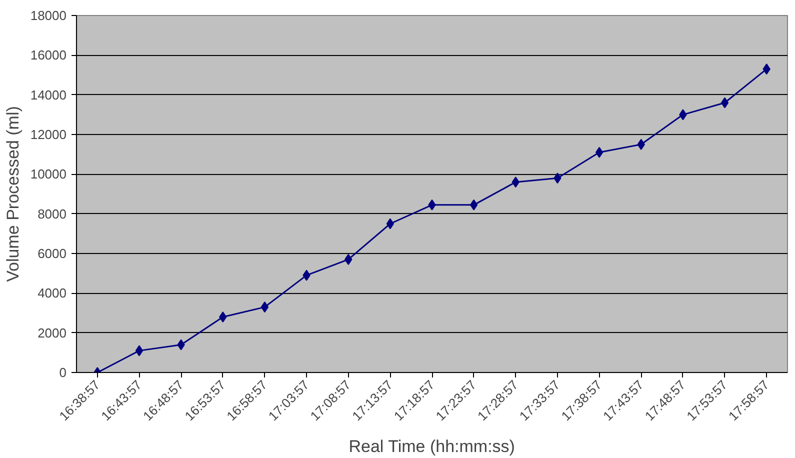  What do you see at coordinates (52, 293) in the screenshot?
I see `y-tick-label: 4000` at bounding box center [52, 293].